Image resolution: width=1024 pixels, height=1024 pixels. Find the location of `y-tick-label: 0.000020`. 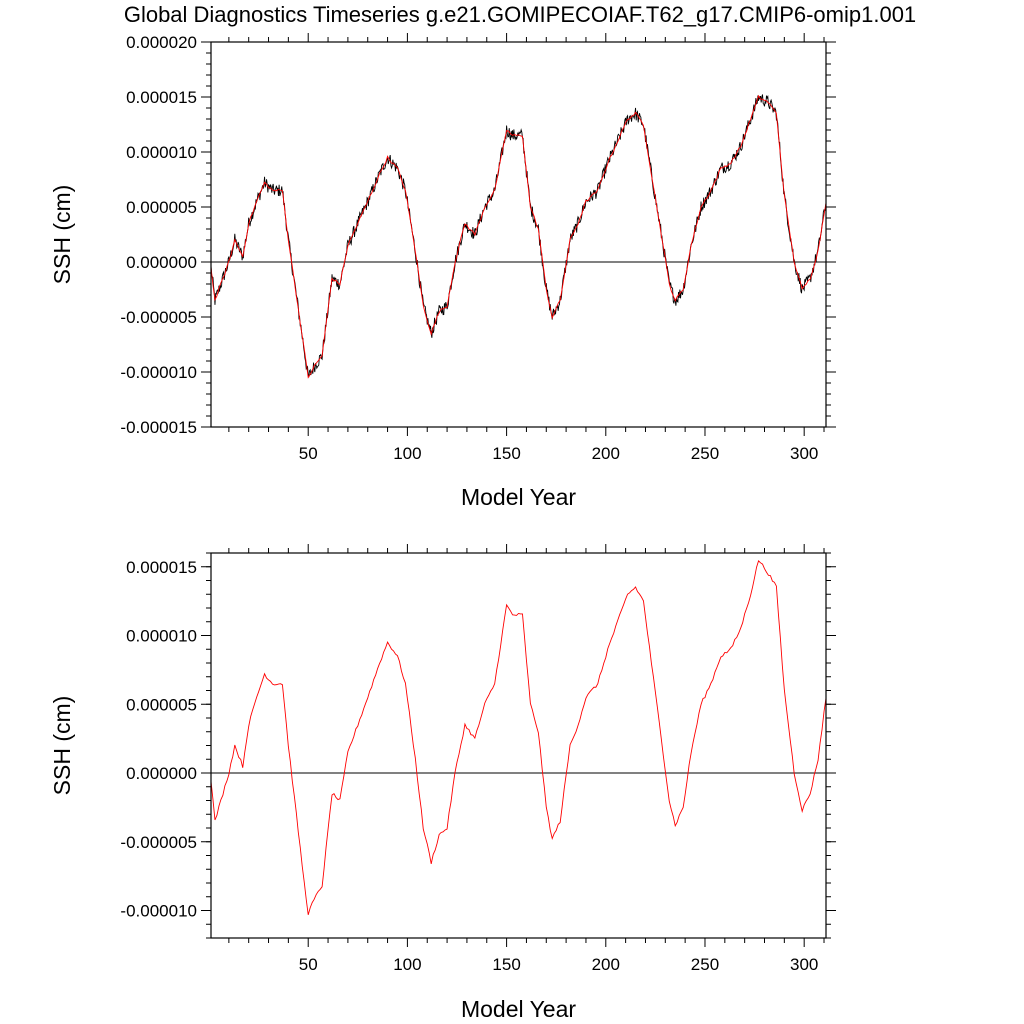

y-tick-label: 0.000020 is located at coordinates (161, 42).